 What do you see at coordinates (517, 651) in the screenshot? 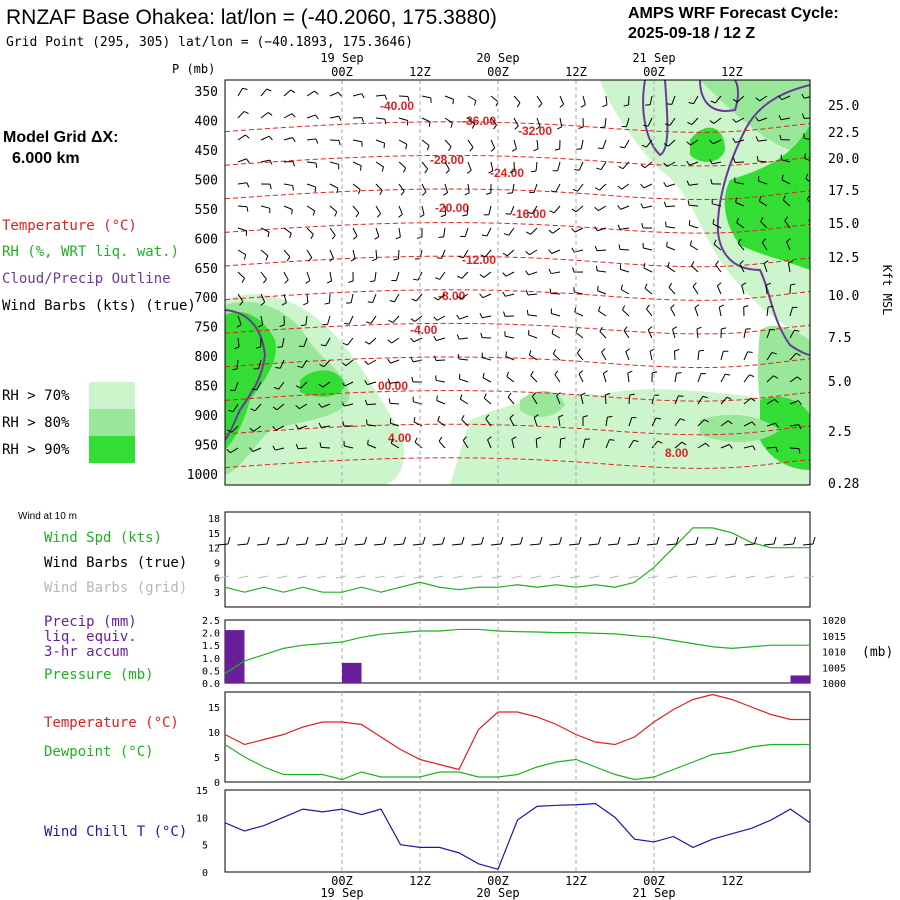
I see `pressure-line` at bounding box center [517, 651].